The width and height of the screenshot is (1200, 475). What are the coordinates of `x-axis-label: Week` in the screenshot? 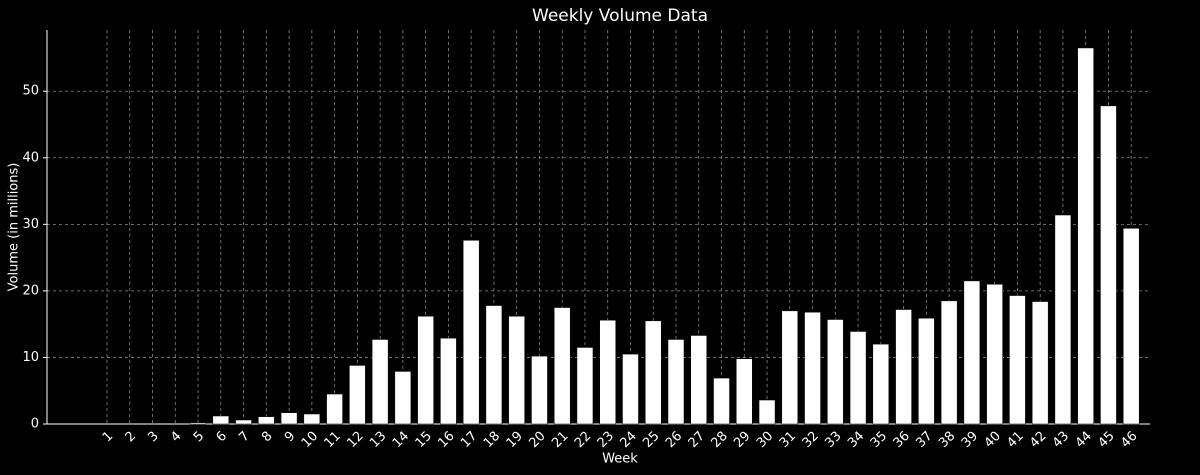 It's located at (620, 459).